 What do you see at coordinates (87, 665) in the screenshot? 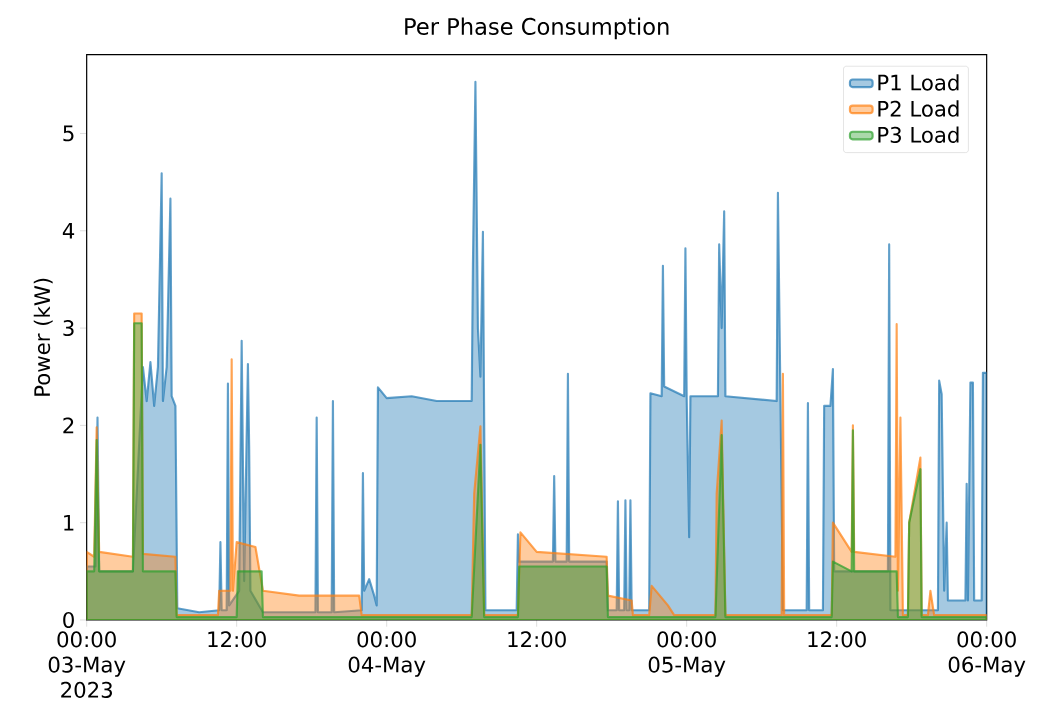
I see `x-tick-label: 00:00 03-May 2023` at bounding box center [87, 665].